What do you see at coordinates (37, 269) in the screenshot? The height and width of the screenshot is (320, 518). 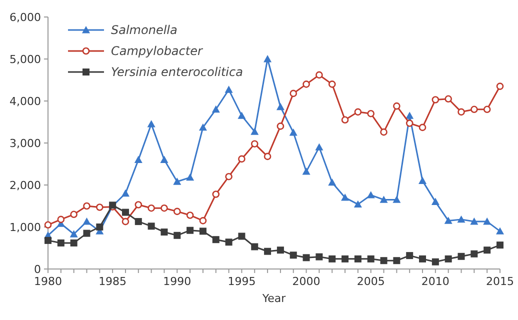 I see `y-tick-label: 0` at bounding box center [37, 269].